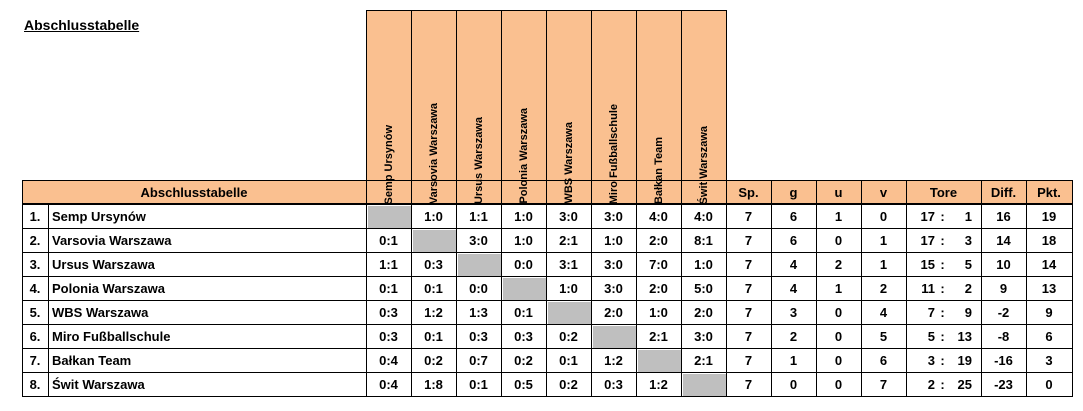  I want to click on header-team-8: Świt Warszawa, so click(703, 107).